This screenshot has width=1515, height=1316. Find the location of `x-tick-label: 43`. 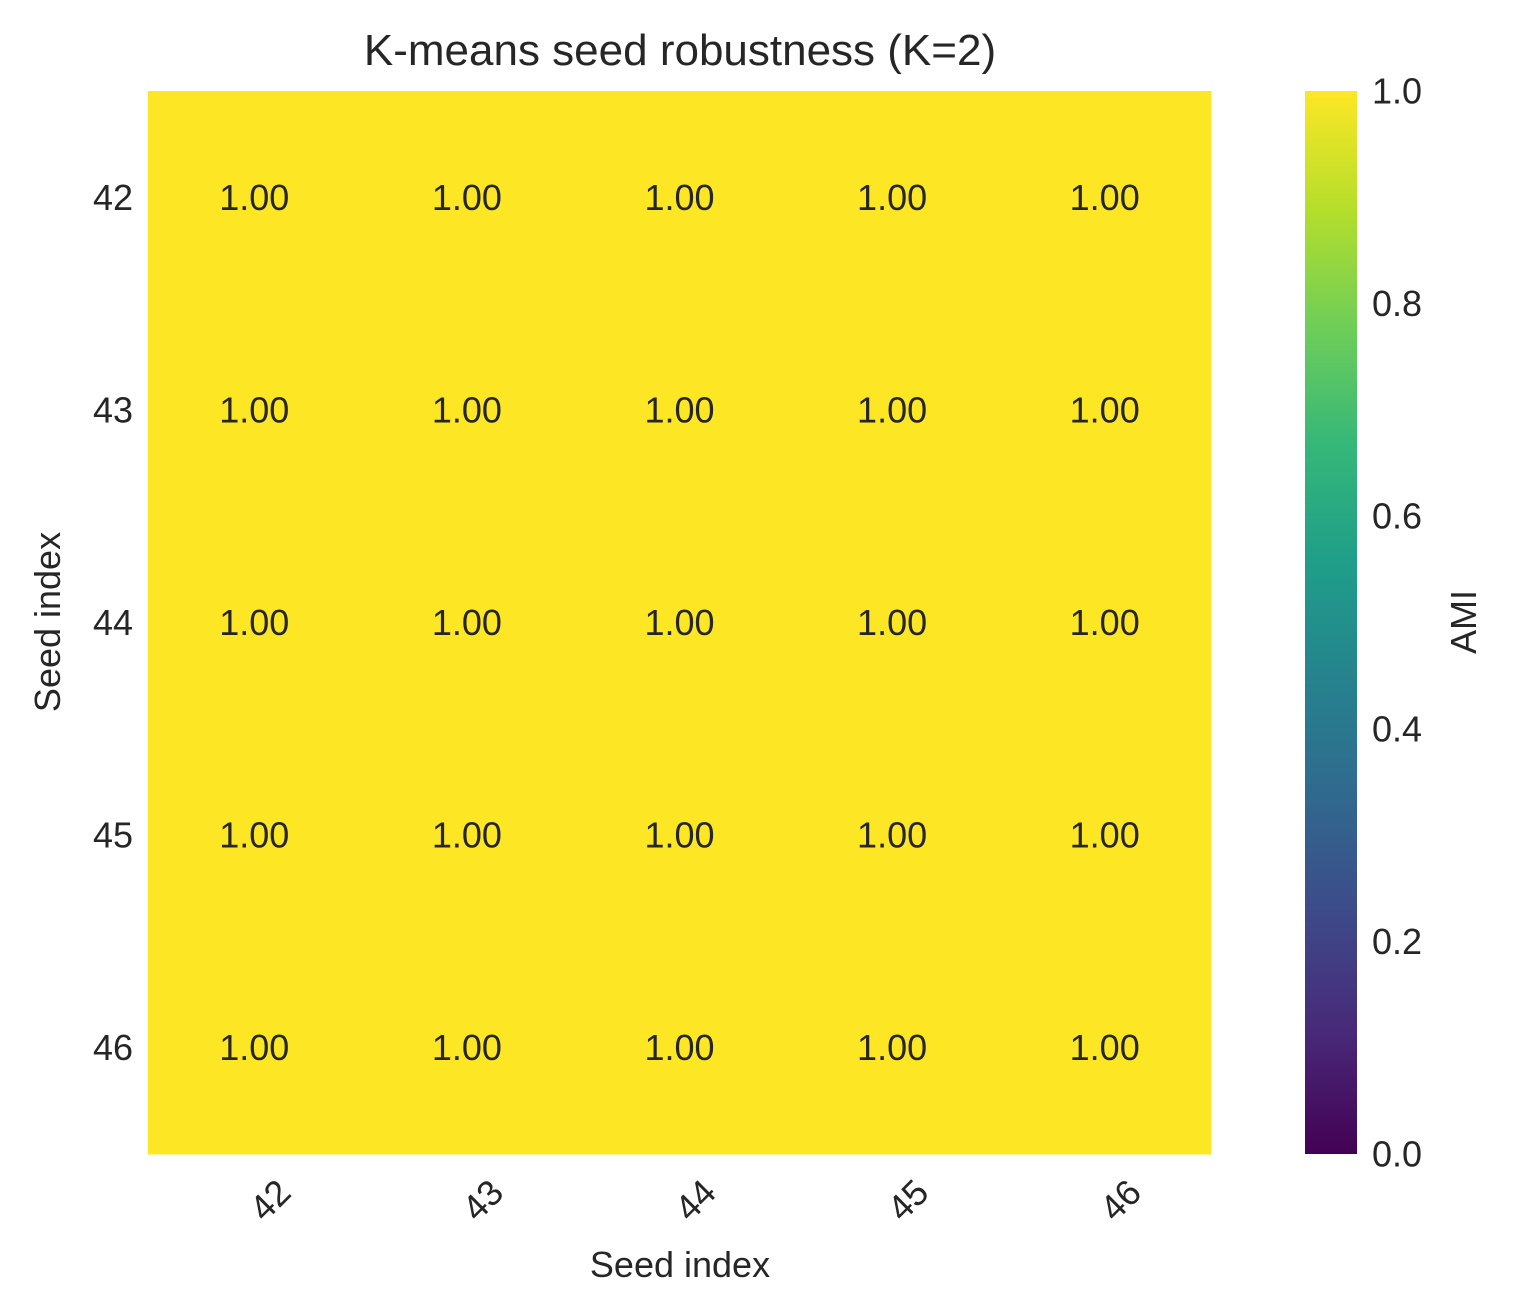

x-tick-label: 43 is located at coordinates (482, 1199).